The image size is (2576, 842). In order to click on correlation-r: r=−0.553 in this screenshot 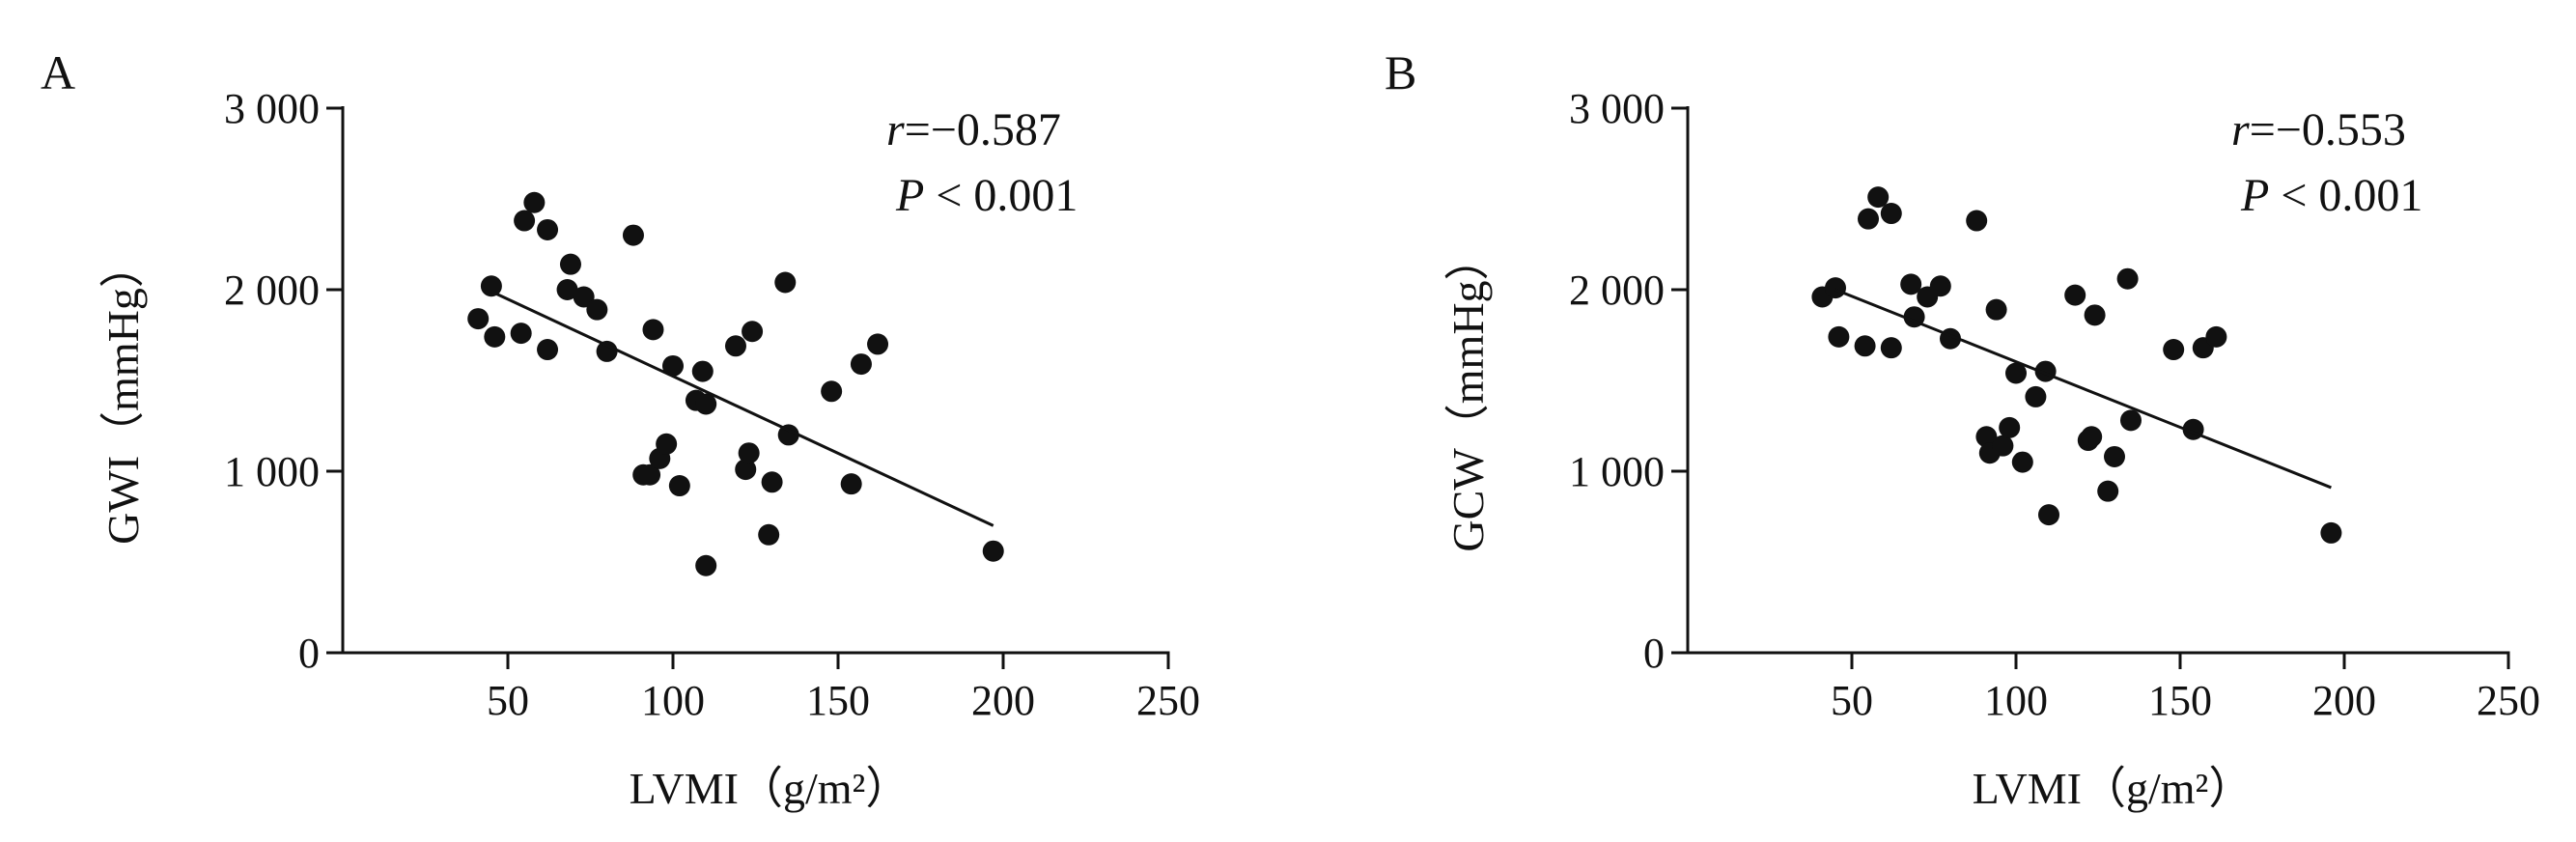, I will do `click(2318, 129)`.